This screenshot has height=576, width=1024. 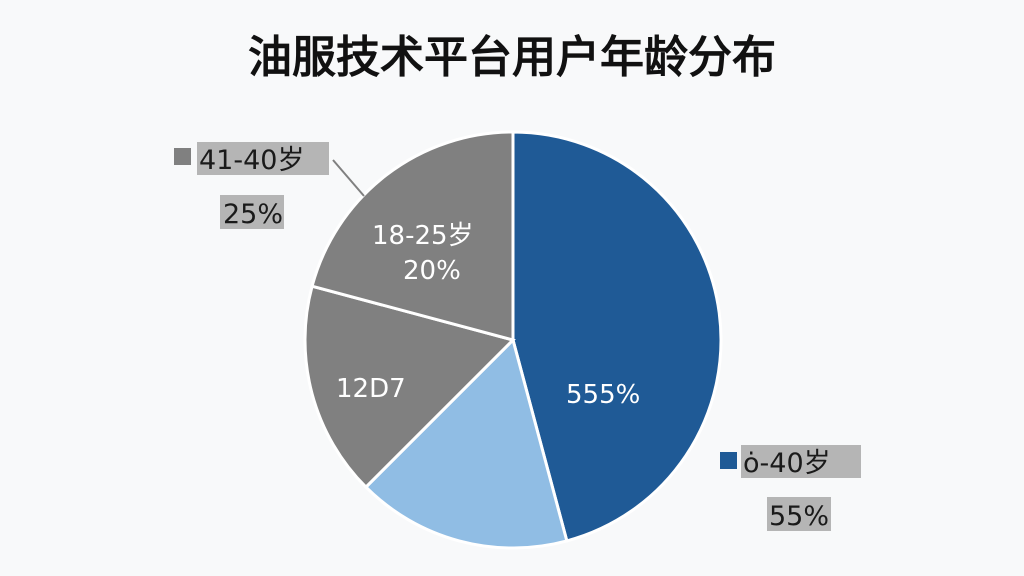 What do you see at coordinates (251, 186) in the screenshot?
I see `legend-gray: 41-40岁 25%` at bounding box center [251, 186].